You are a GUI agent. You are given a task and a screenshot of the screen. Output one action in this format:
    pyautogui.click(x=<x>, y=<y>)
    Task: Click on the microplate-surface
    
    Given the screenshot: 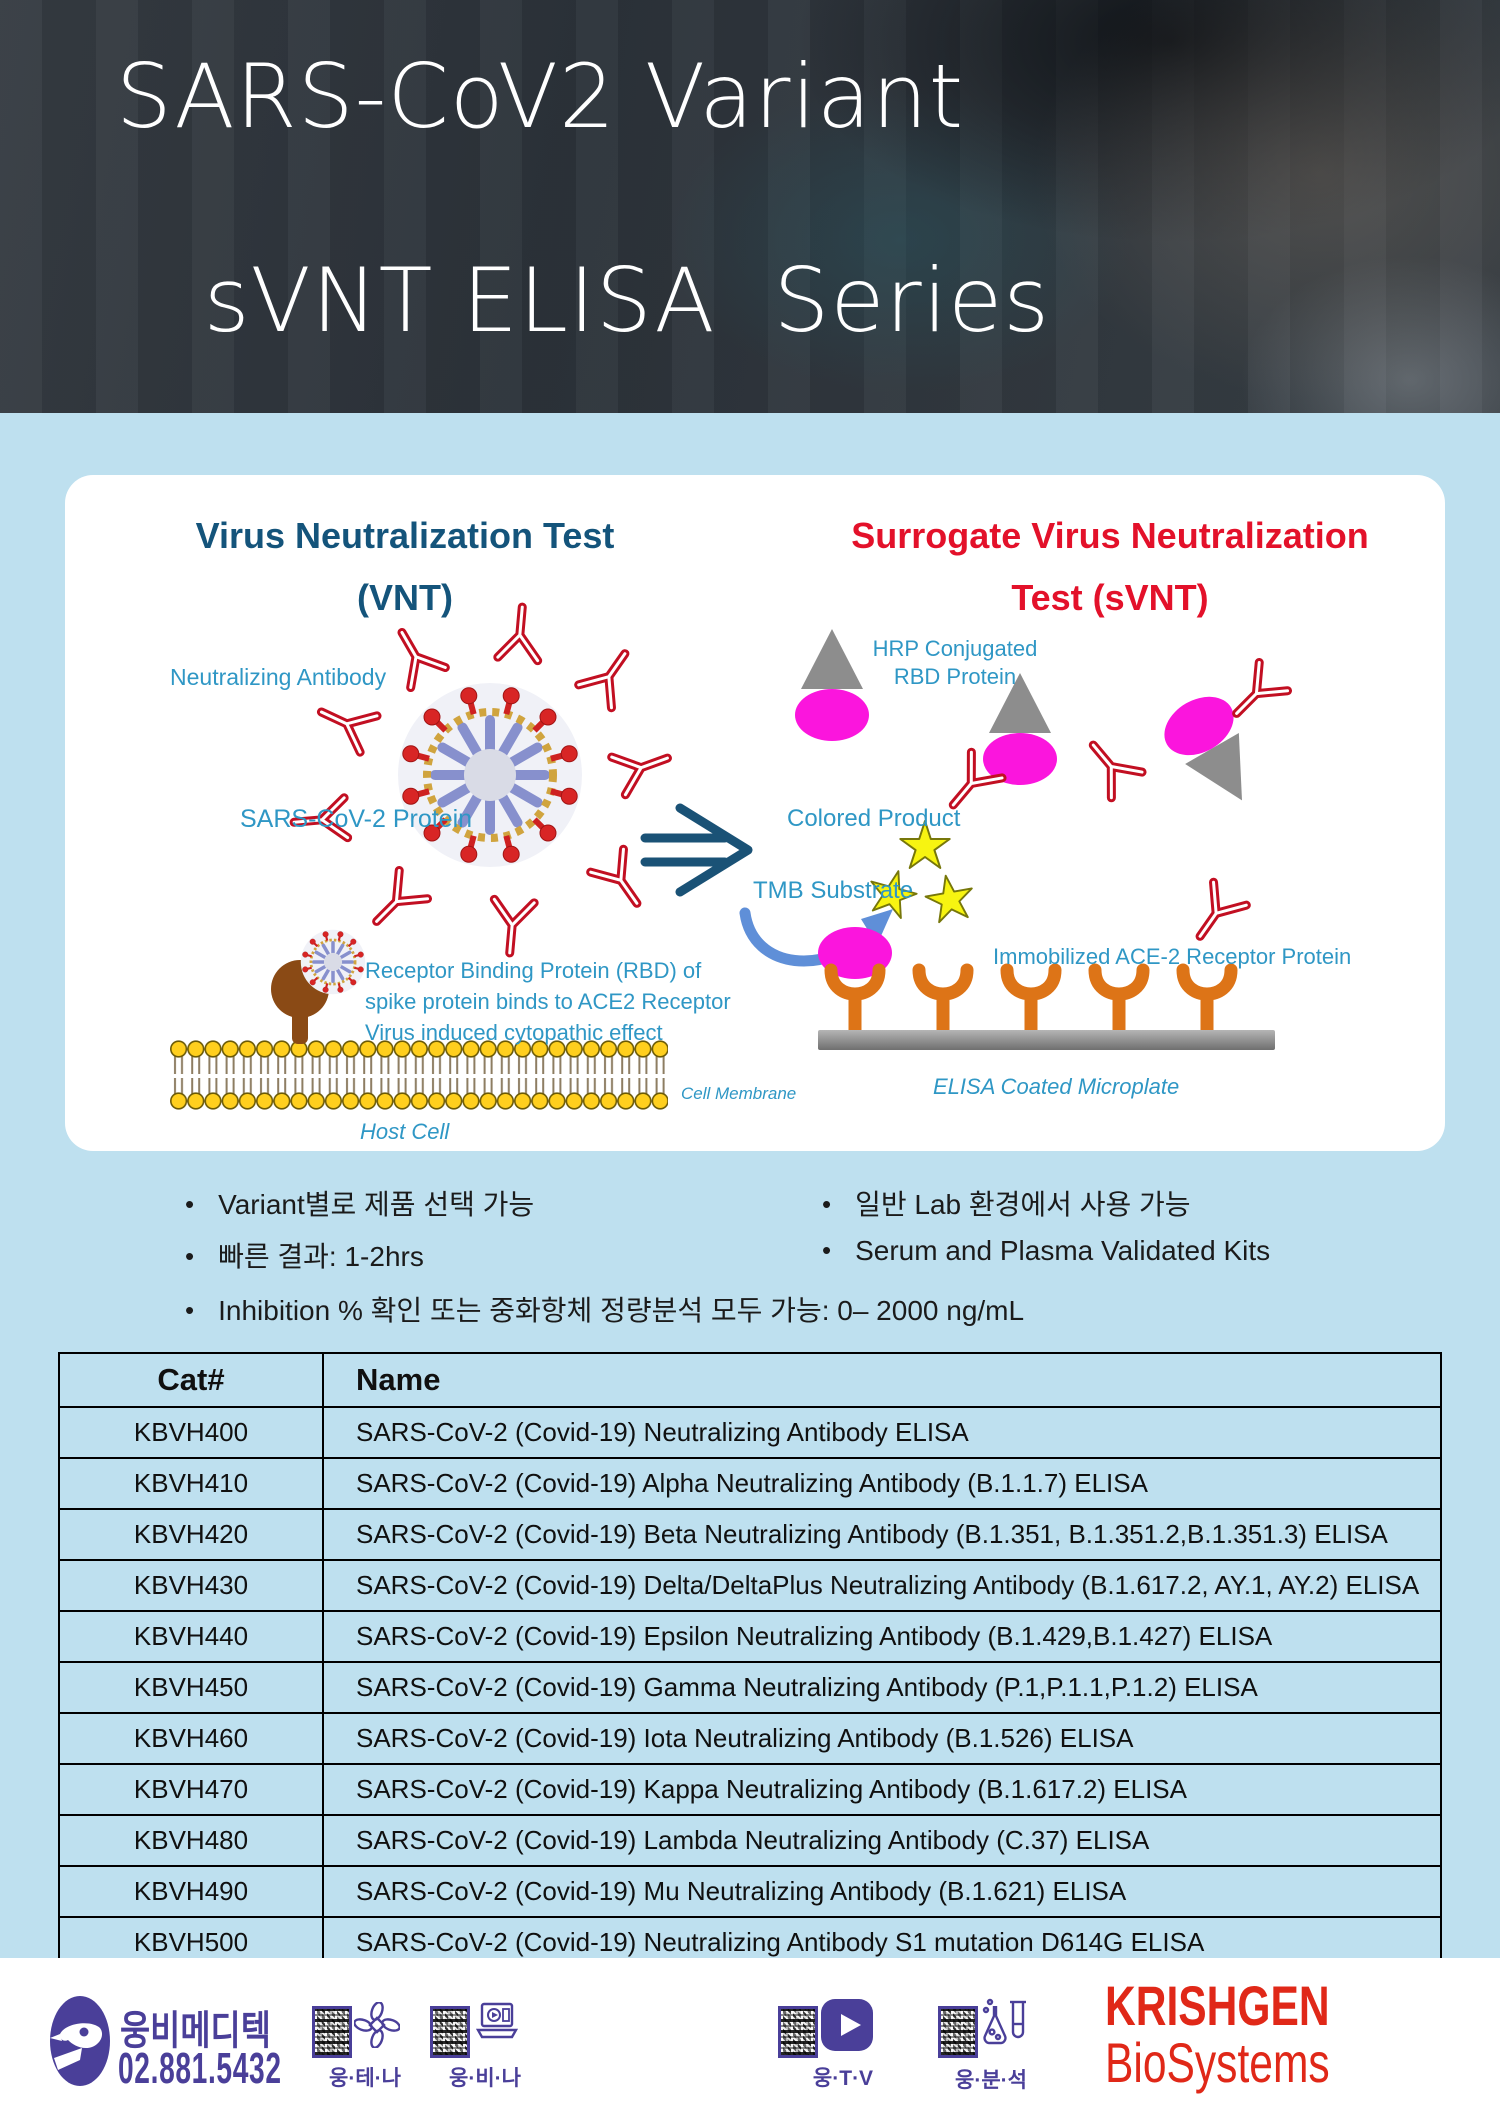 What is the action you would take?
    pyautogui.click(x=1046, y=1040)
    